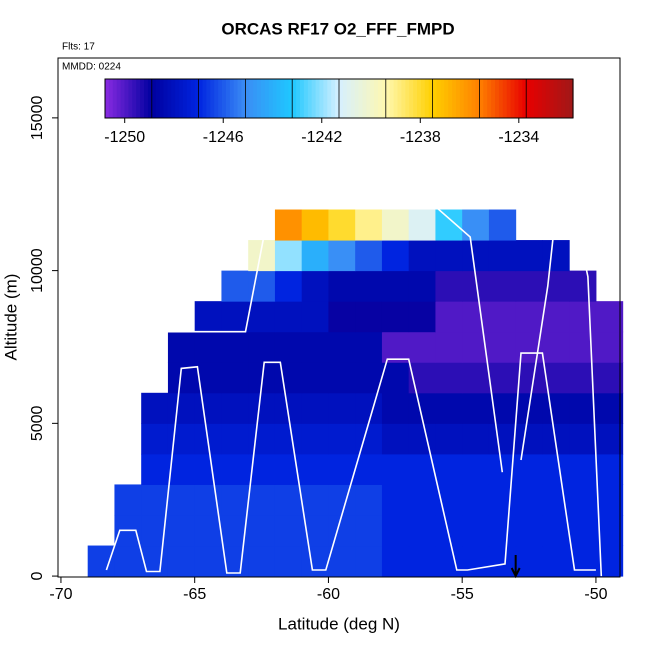 This screenshot has width=650, height=650. What do you see at coordinates (595, 594) in the screenshot?
I see `x-tick-label: -50` at bounding box center [595, 594].